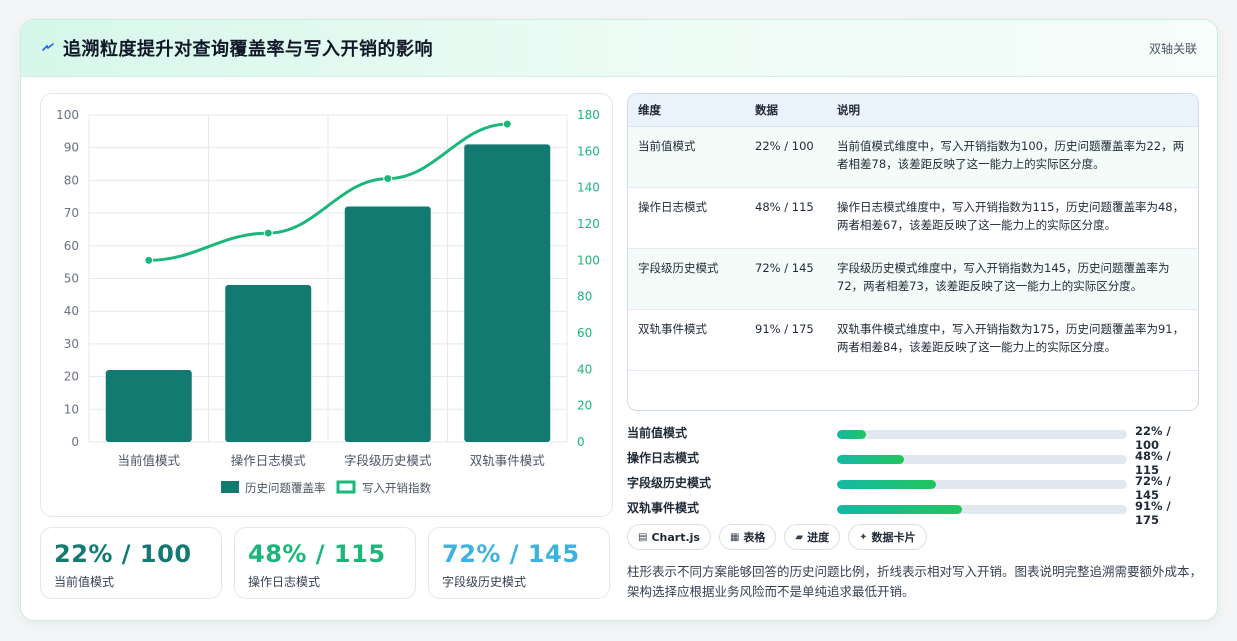  Describe the element at coordinates (584, 406) in the screenshot. I see `y-right-tick-label: 20` at that location.